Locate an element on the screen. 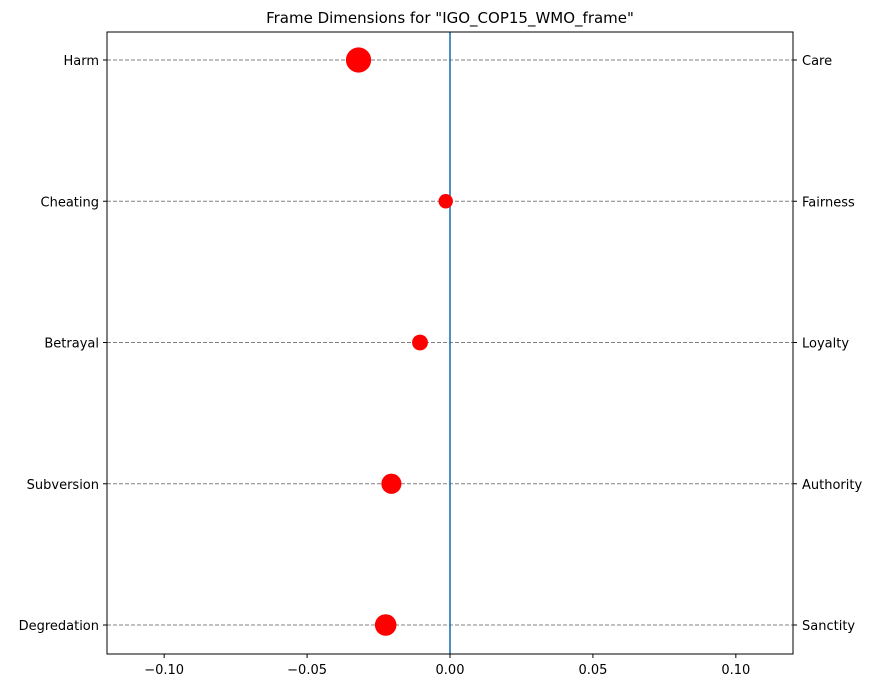 The image size is (877, 687). x-tick-label: −0.05 is located at coordinates (307, 670).